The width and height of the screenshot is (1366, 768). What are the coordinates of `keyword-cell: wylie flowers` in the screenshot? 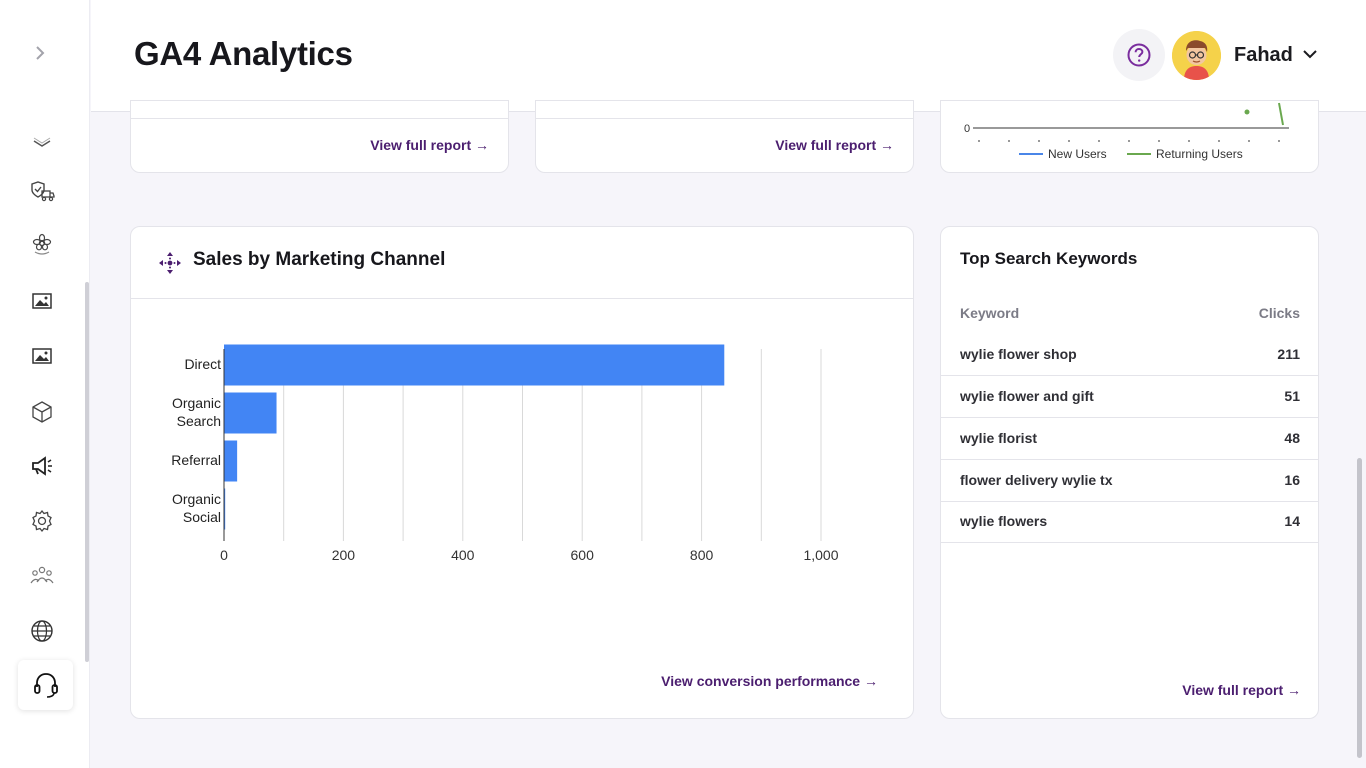 It's located at (1004, 521).